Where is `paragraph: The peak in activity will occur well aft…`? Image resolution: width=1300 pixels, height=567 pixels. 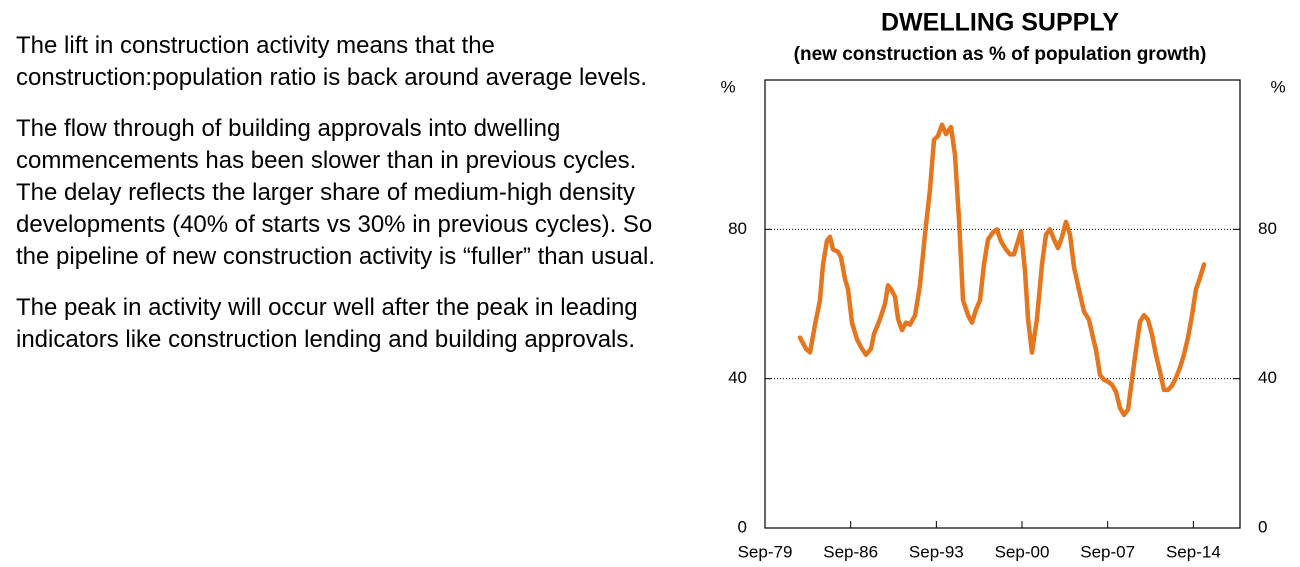 paragraph: The peak in activity will occur well aft… is located at coordinates (327, 323).